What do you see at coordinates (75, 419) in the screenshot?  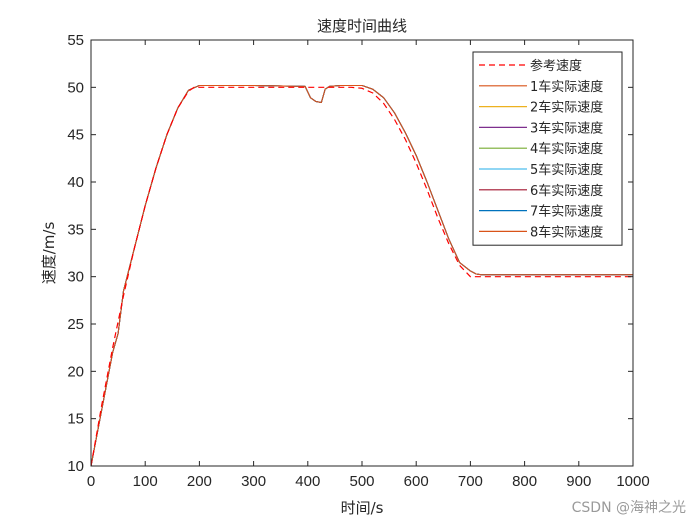 I see `y-tick-label: 15` at bounding box center [75, 419].